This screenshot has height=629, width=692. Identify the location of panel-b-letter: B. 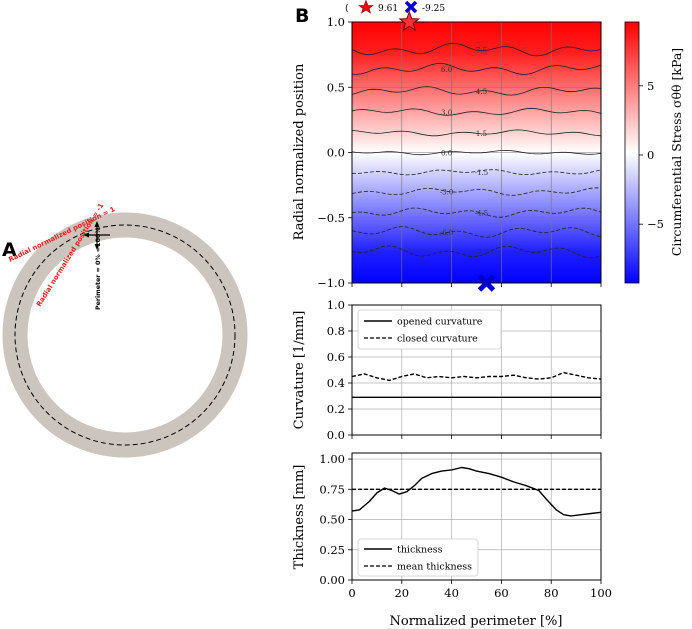
(302, 16).